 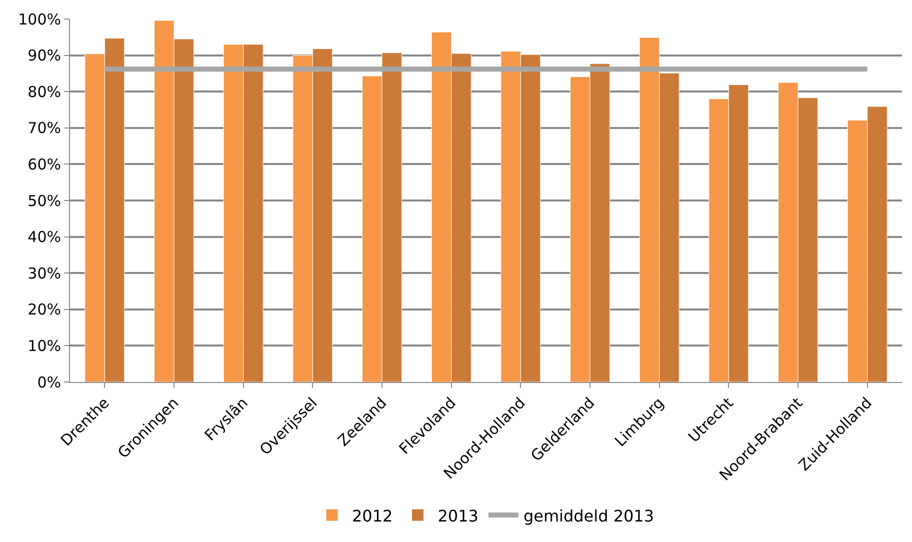 I want to click on y-tick-label: 90%, so click(x=44, y=55).